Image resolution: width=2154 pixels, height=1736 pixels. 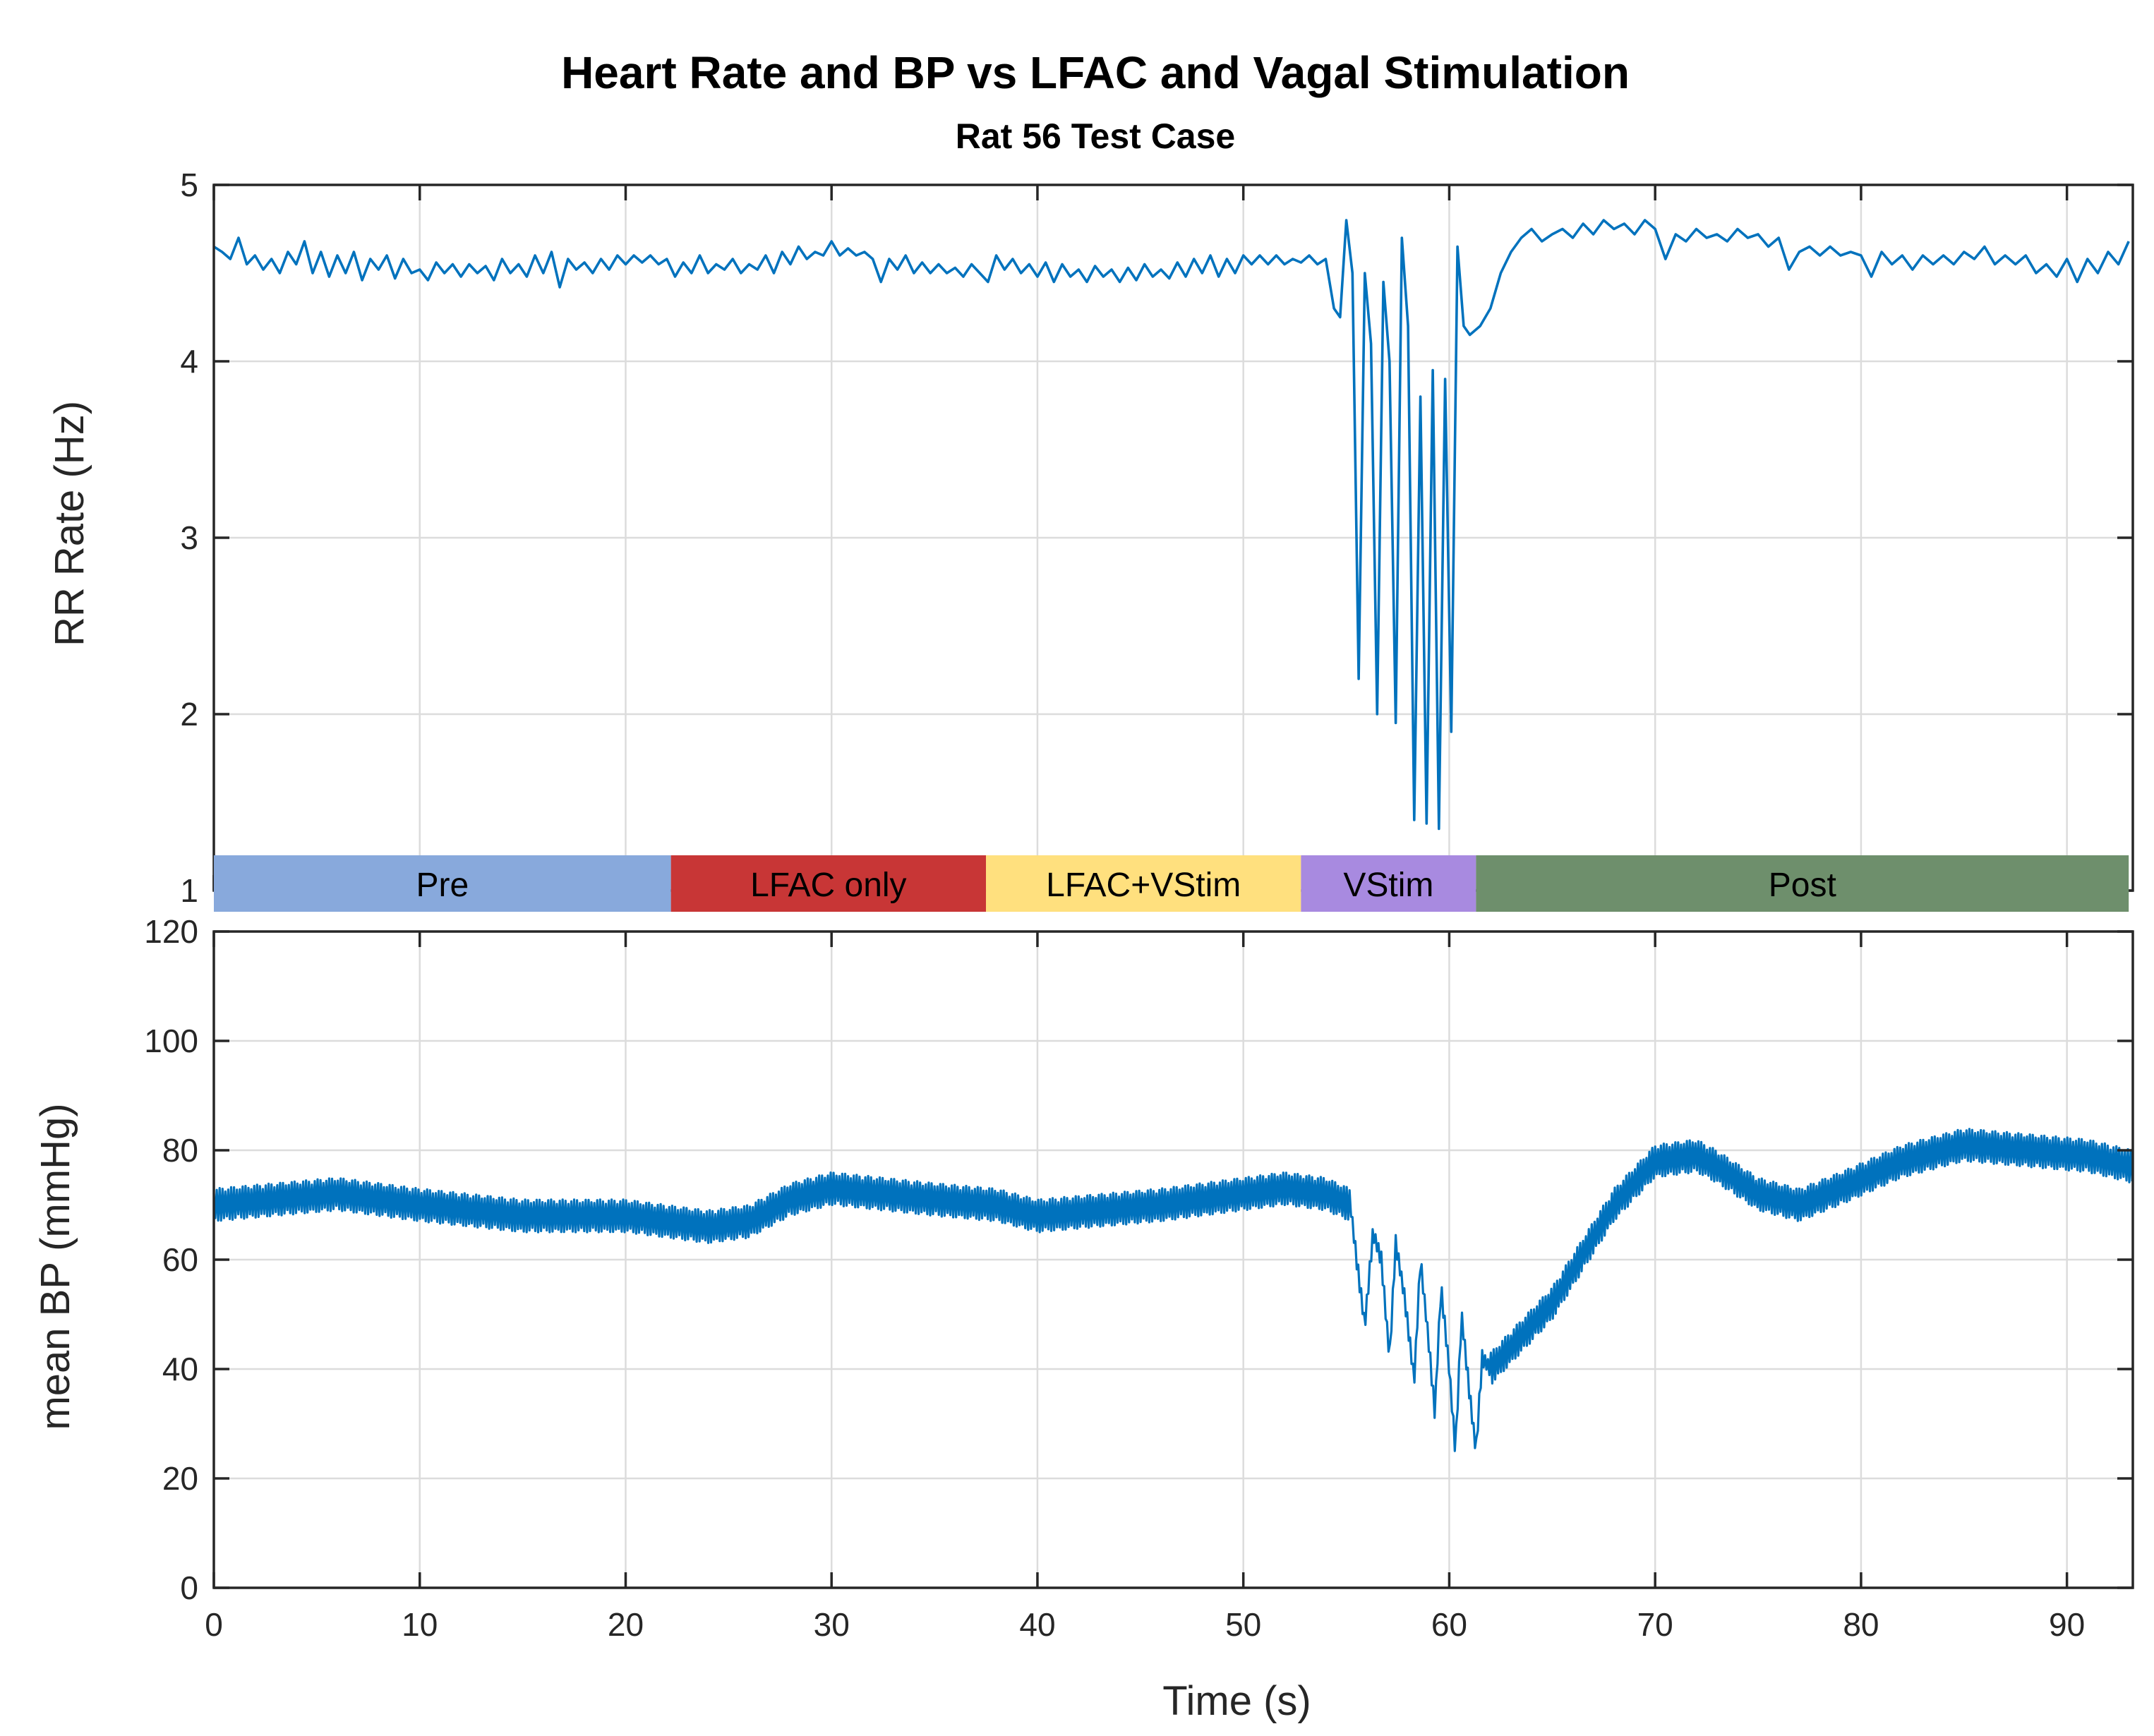 What do you see at coordinates (180, 1259) in the screenshot?
I see `mean-bp-y-tick-label: 60` at bounding box center [180, 1259].